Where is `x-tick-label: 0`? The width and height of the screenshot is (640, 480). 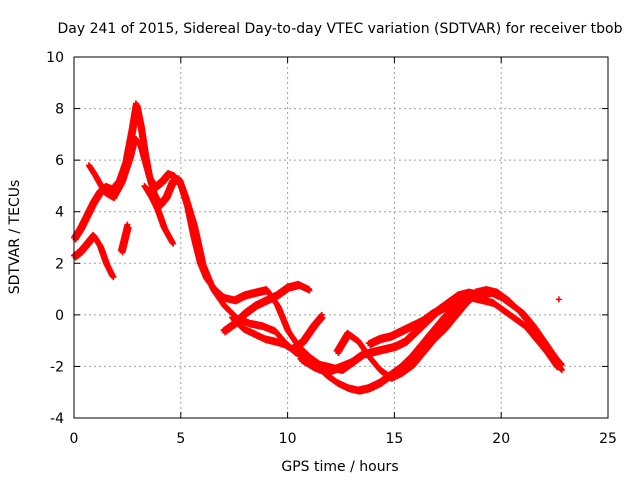
x-tick-label: 0 is located at coordinates (74, 439).